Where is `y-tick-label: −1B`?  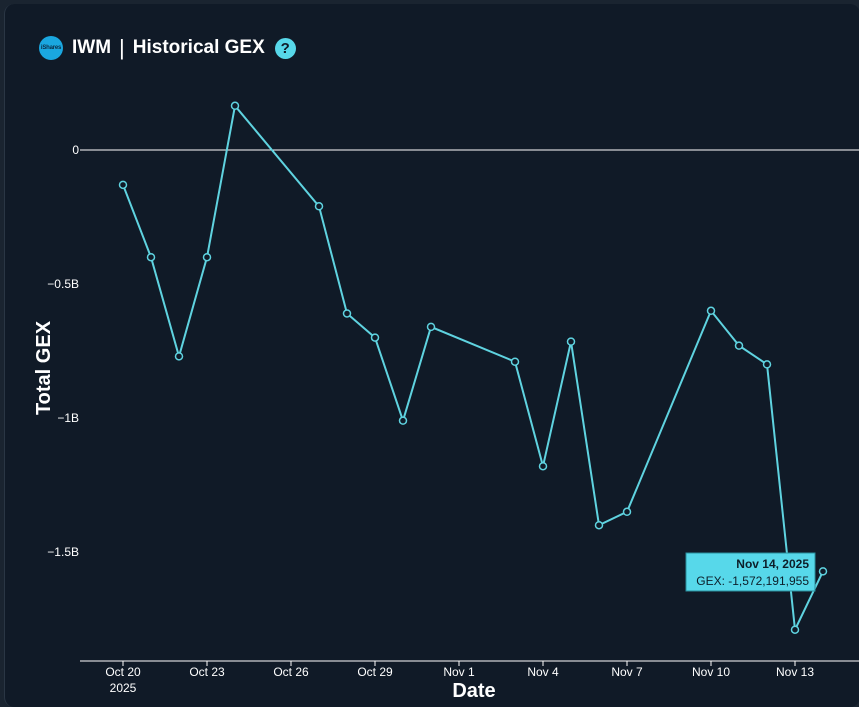
y-tick-label: −1B is located at coordinates (68, 418).